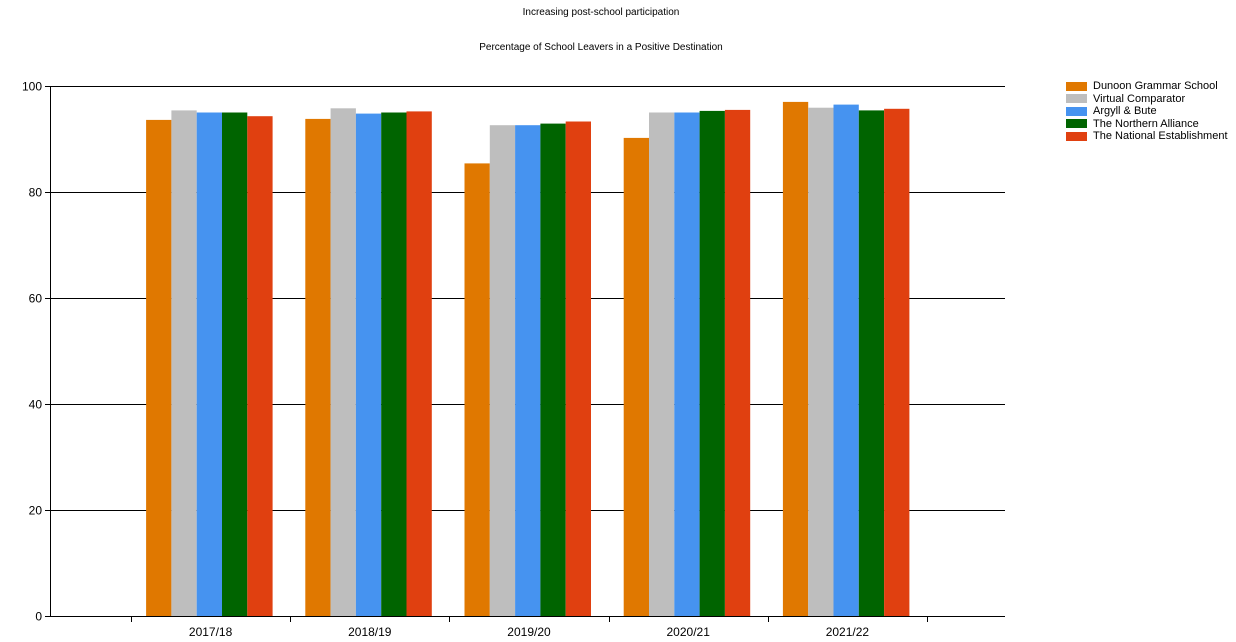 The width and height of the screenshot is (1236, 642). Describe the element at coordinates (689, 632) in the screenshot. I see `x-tick-label: 2020/21` at that location.